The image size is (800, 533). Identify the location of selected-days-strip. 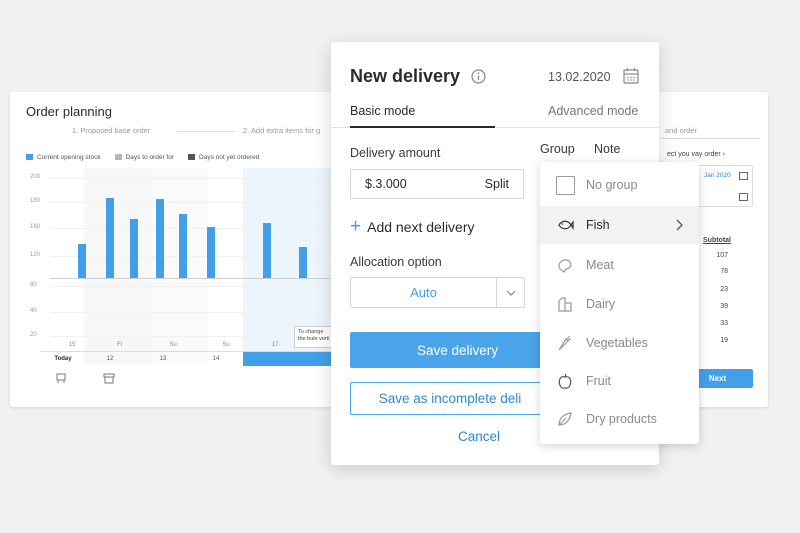
(291, 359).